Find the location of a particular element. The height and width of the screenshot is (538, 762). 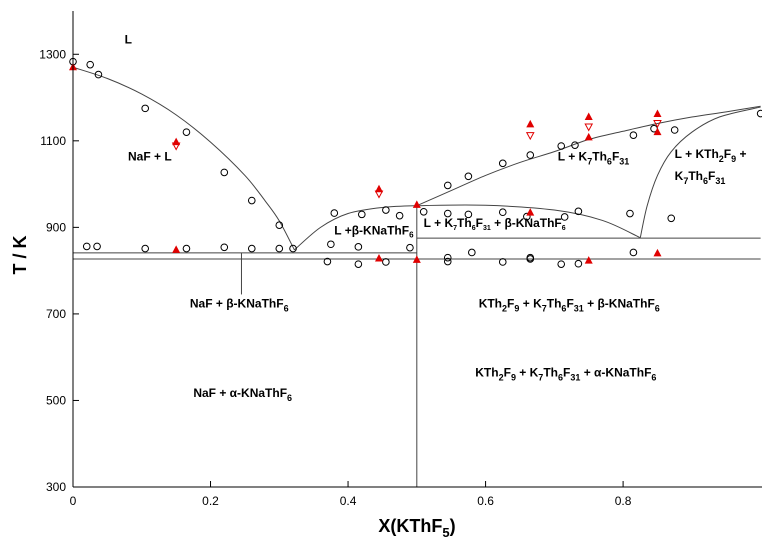

y-tick-label: 900 is located at coordinates (56, 227).